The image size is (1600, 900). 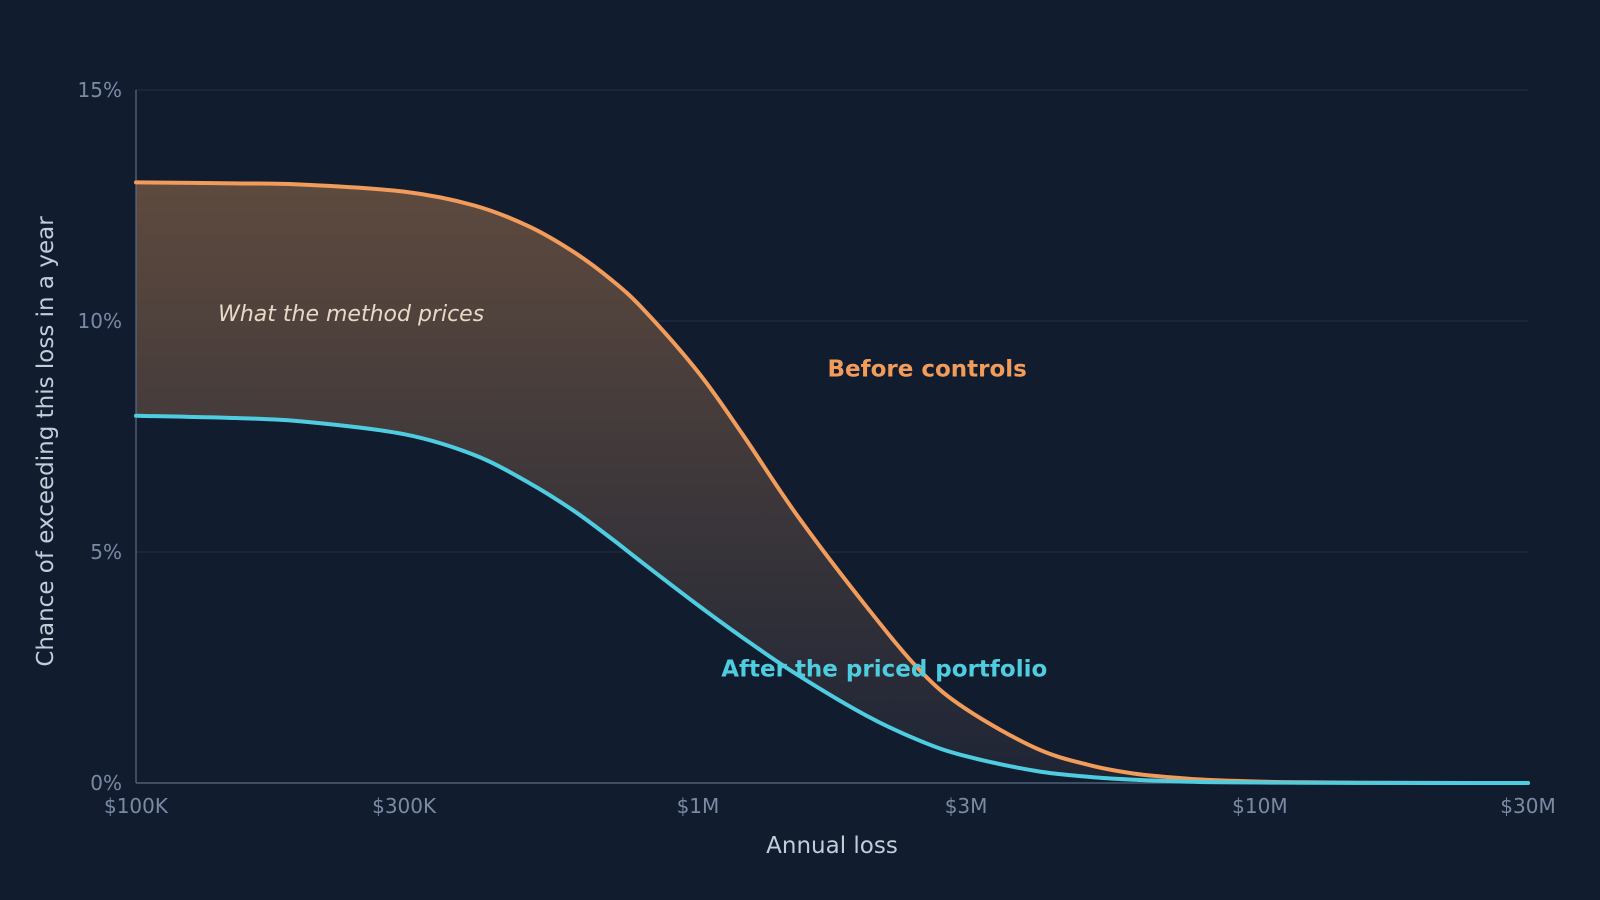 I want to click on x-tick-label: $1M, so click(x=698, y=806).